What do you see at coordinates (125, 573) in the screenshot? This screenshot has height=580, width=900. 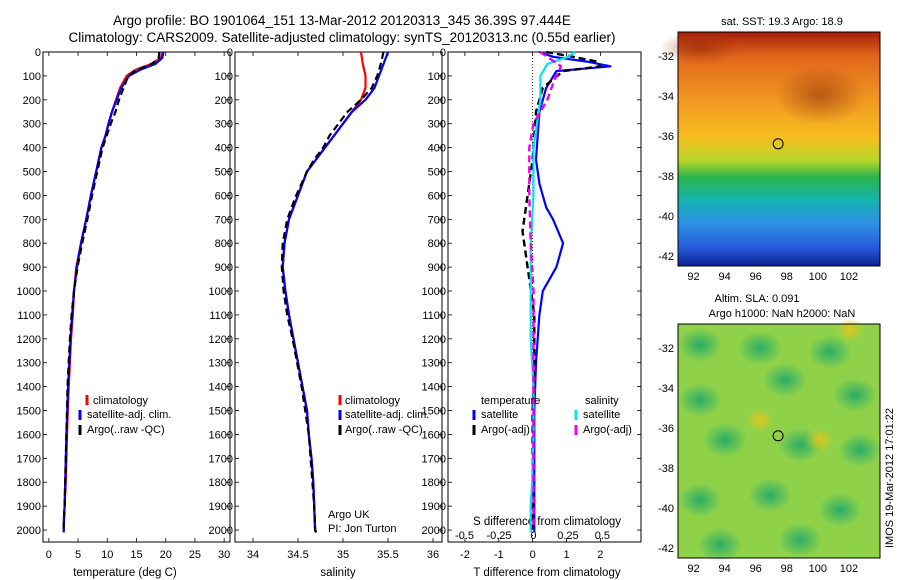 I see `temperature-axis-label: temperature (deg C)` at bounding box center [125, 573].